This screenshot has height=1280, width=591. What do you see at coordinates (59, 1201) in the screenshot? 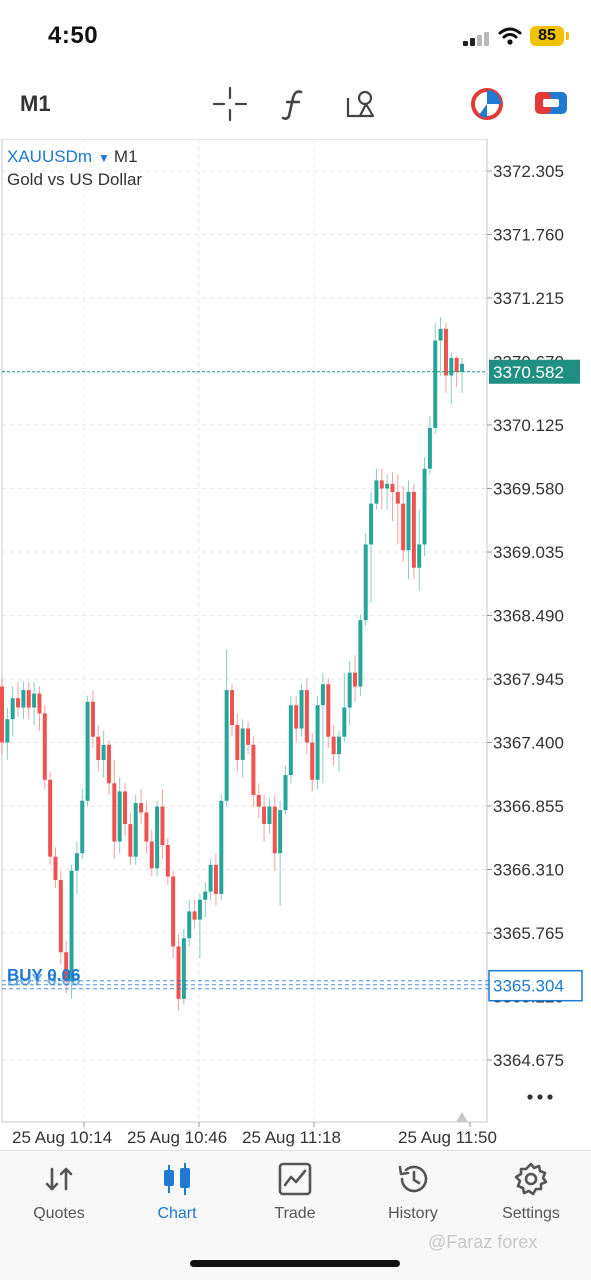
I see `tab-quotes: Quotes` at bounding box center [59, 1201].